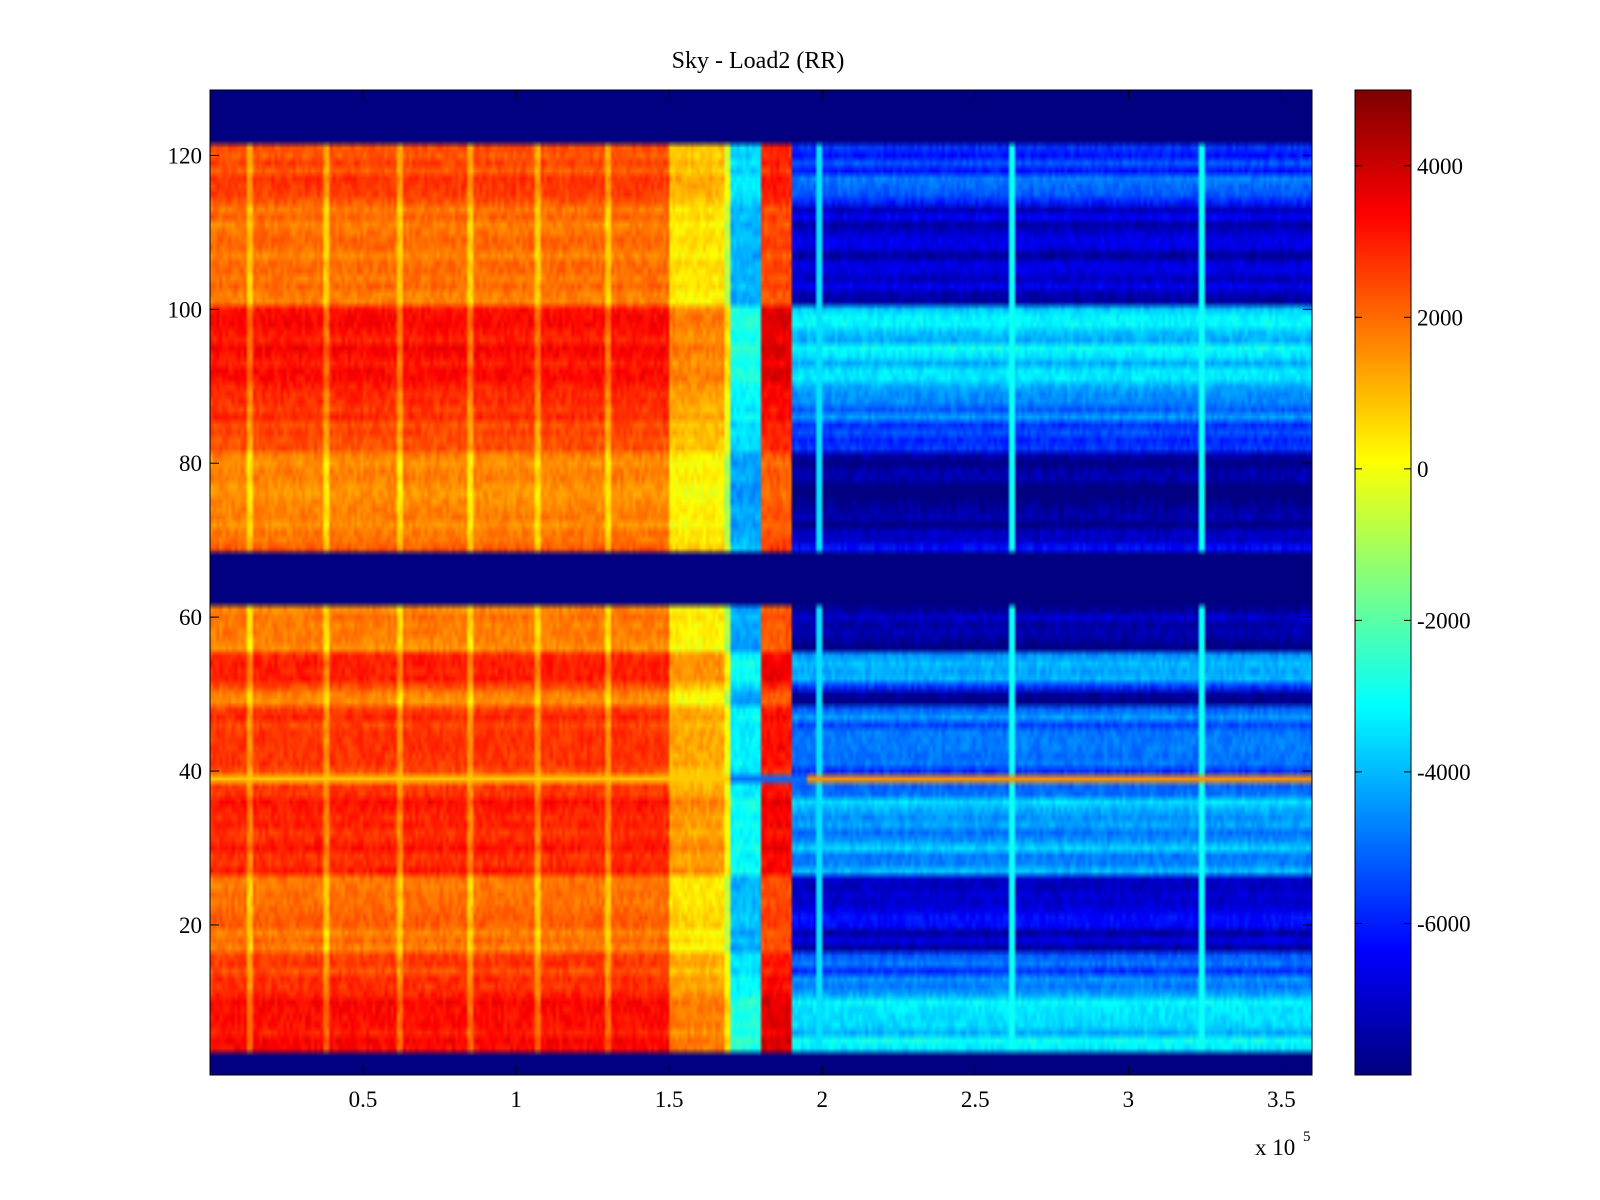  Describe the element at coordinates (822, 1099) in the screenshot. I see `x-tick-label: 2` at that location.